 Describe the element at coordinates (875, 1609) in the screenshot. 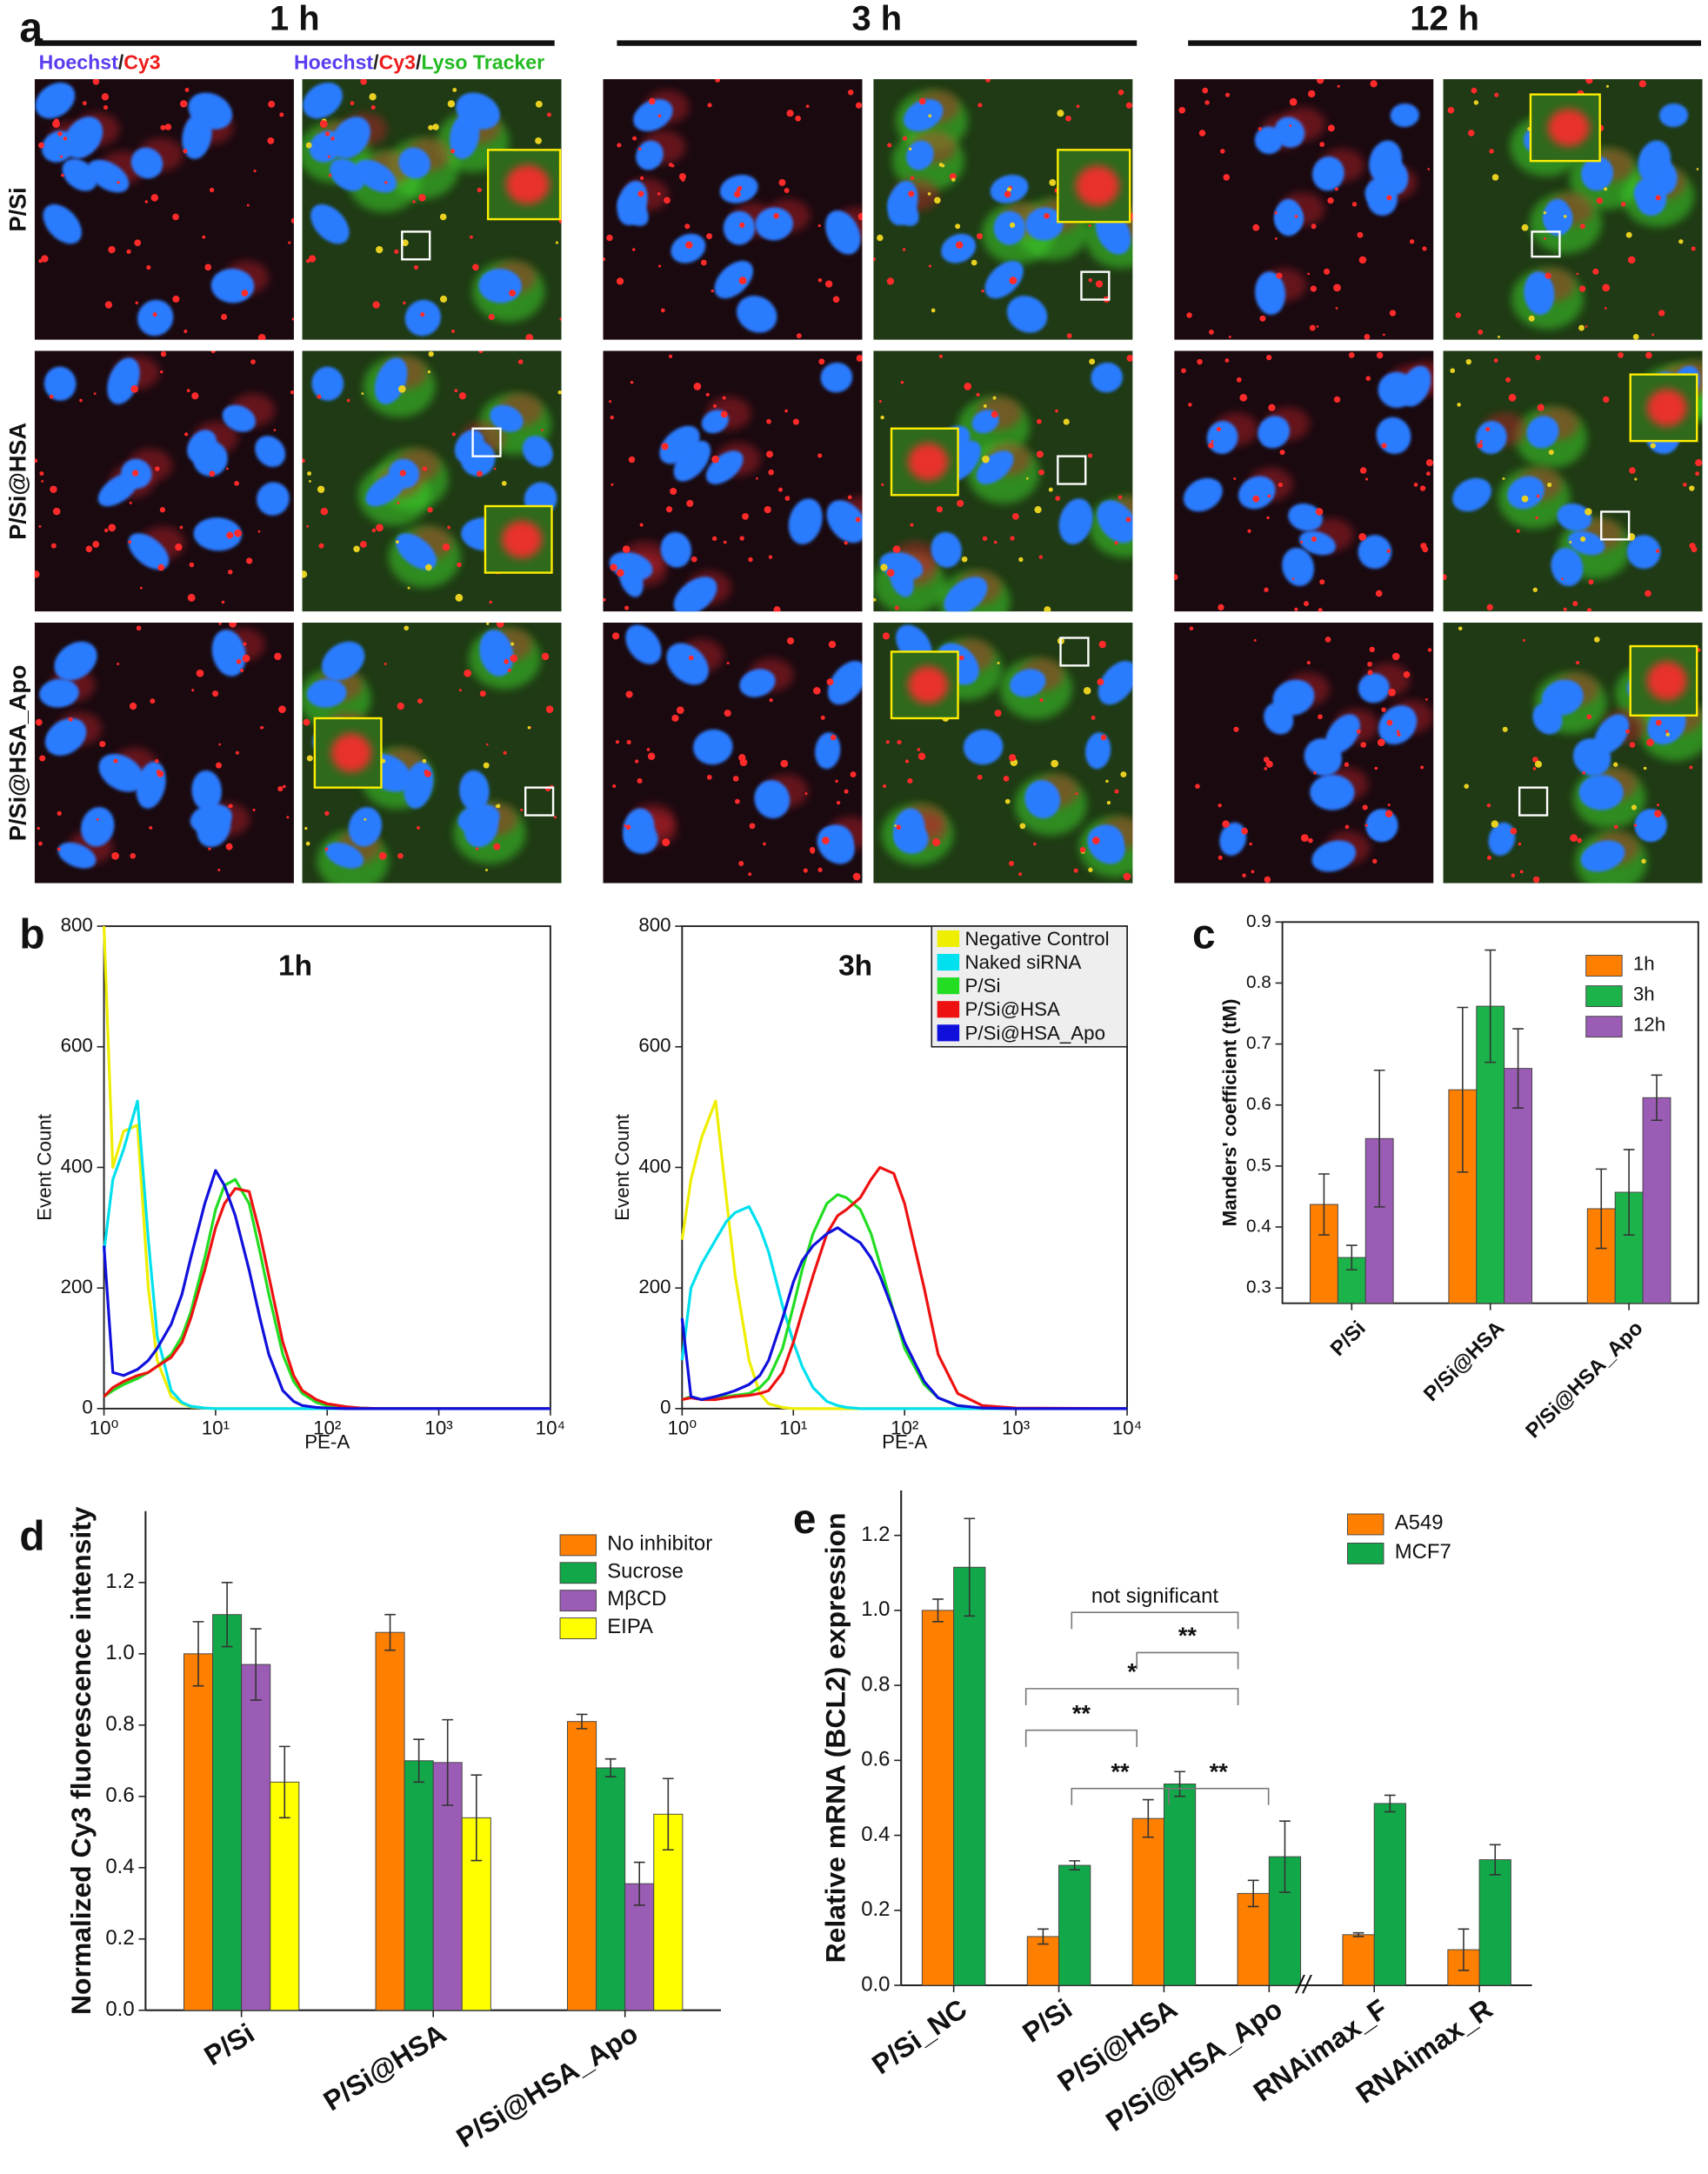

I see `y-tick-label: 1.0` at that location.